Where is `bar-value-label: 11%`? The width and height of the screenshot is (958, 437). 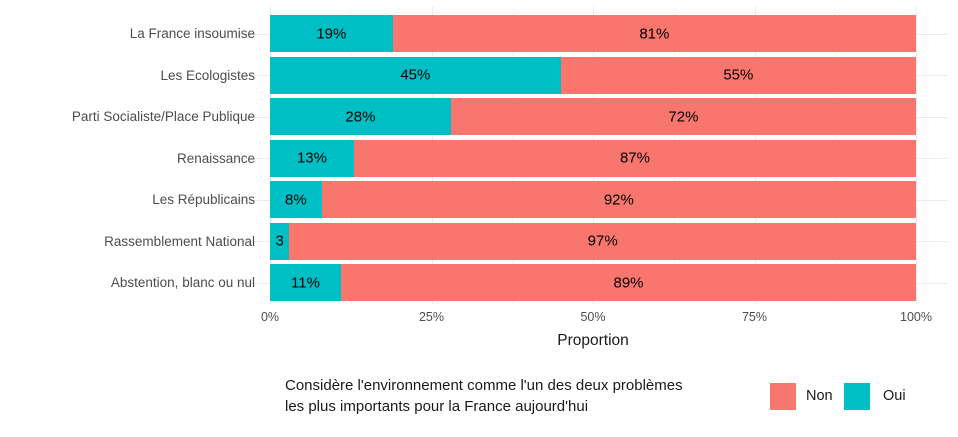
bar-value-label: 11% is located at coordinates (305, 283).